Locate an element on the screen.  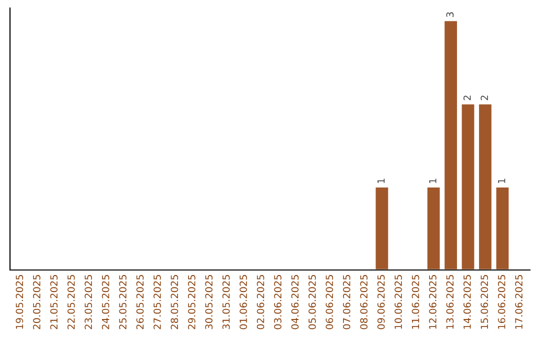
x-tick-label: 10.06.2025 is located at coordinates (398, 302).